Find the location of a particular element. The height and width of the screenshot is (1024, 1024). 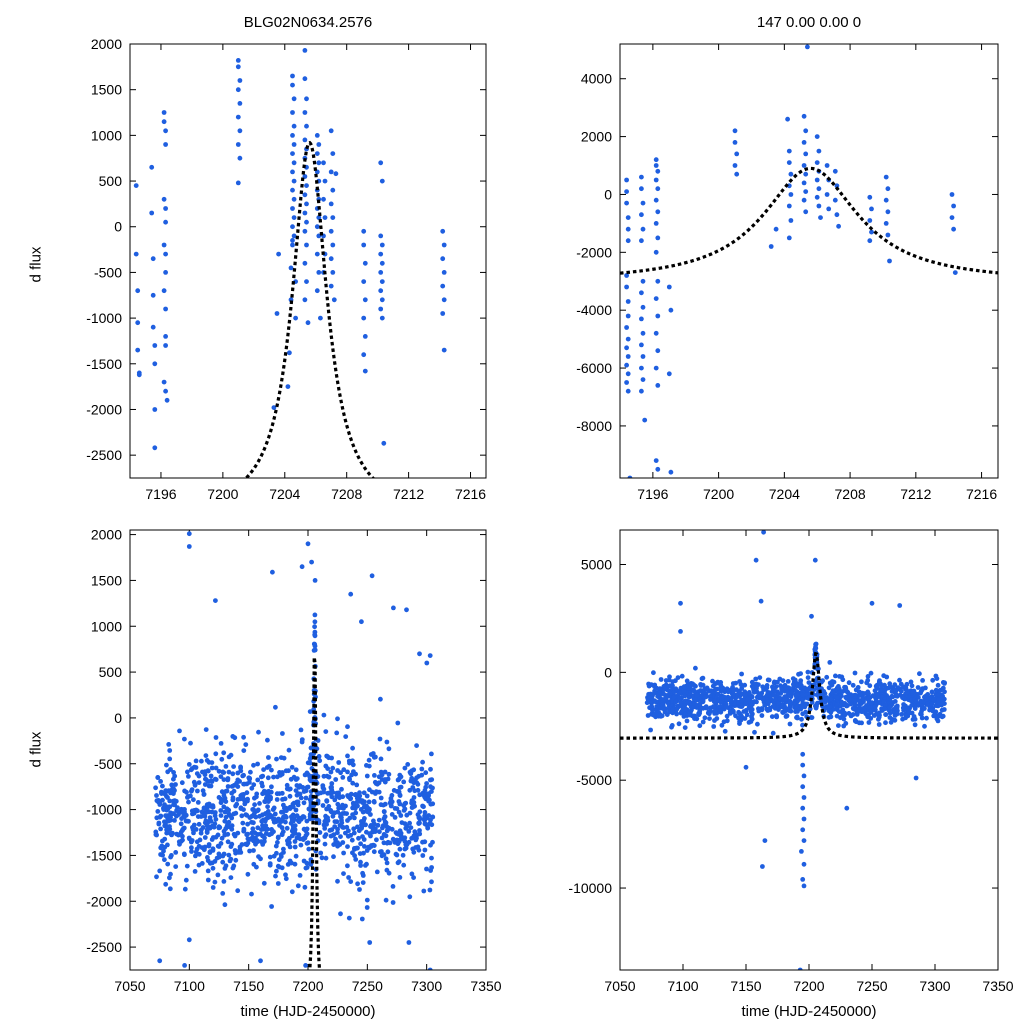

y-tick-label: 2000 is located at coordinates (106, 44).